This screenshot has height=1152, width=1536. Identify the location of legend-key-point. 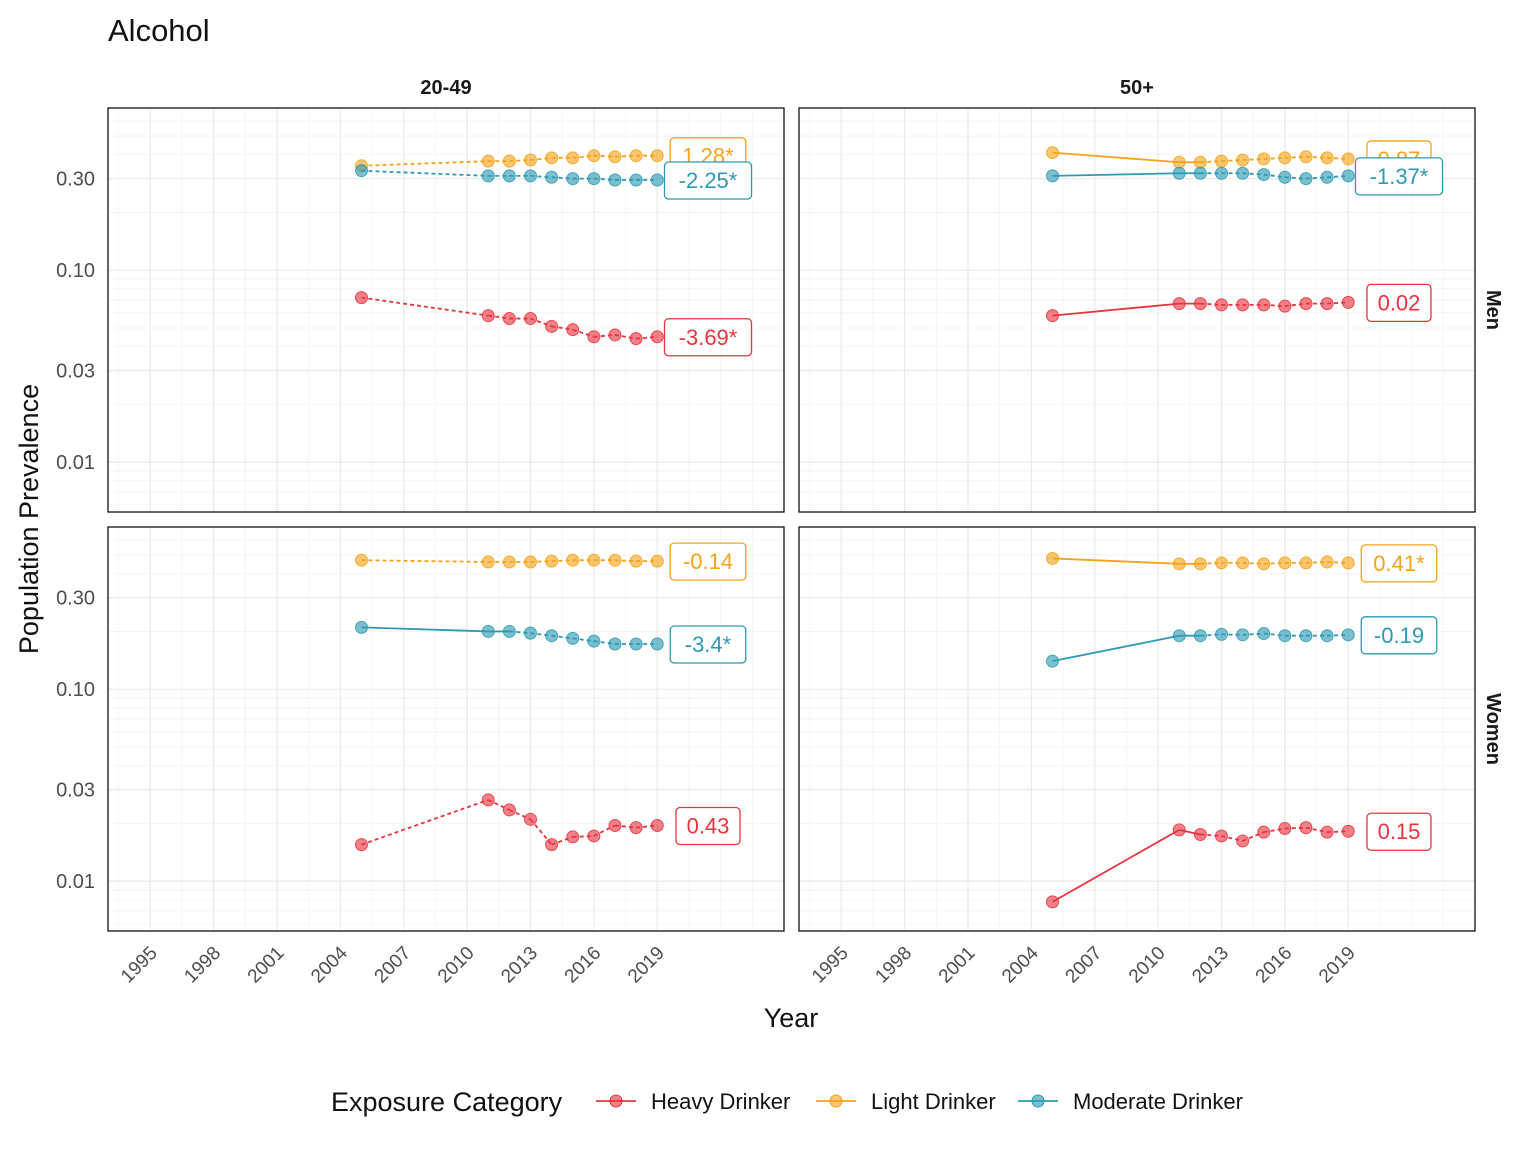
(1038, 1101).